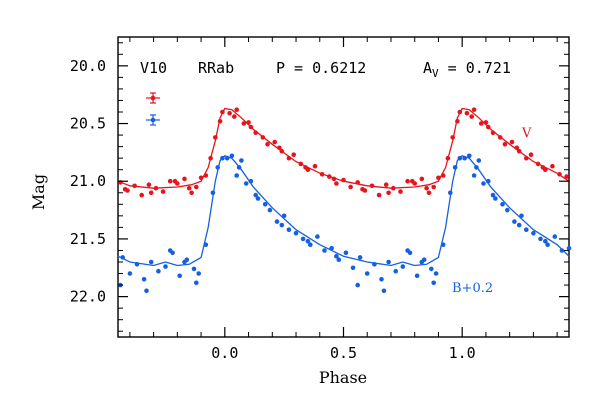 Image resolution: width=600 pixels, height=400 pixels. I want to click on amplitude-main: A, so click(427, 68).